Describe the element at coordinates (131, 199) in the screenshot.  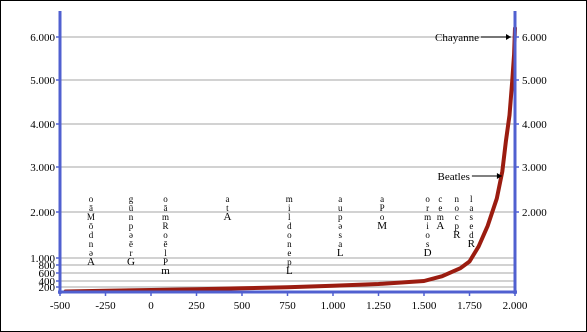
I see `stacked-char: g` at that location.